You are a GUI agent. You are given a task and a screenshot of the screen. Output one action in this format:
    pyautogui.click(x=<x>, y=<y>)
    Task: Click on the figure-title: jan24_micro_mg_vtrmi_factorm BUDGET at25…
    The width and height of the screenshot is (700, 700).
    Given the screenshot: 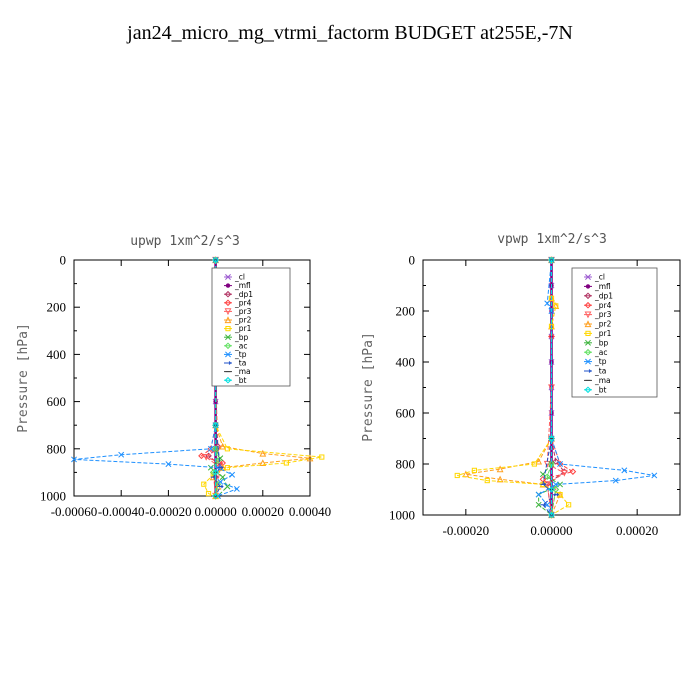 What is the action you would take?
    pyautogui.click(x=350, y=33)
    